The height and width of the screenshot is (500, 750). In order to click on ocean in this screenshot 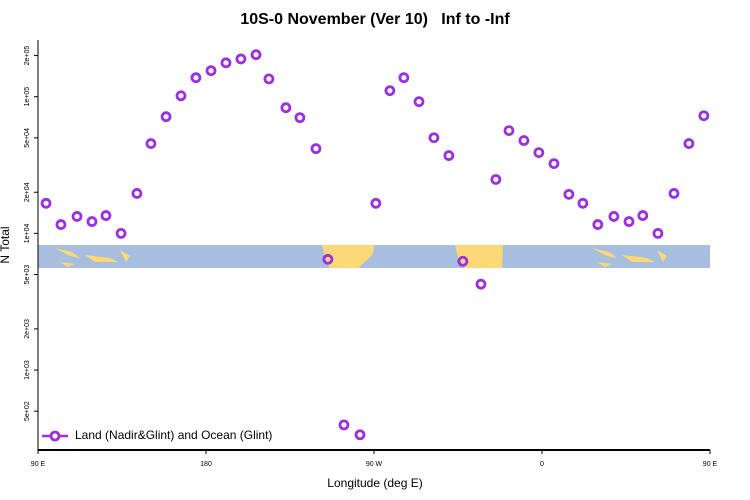, I will do `click(374, 256)`.